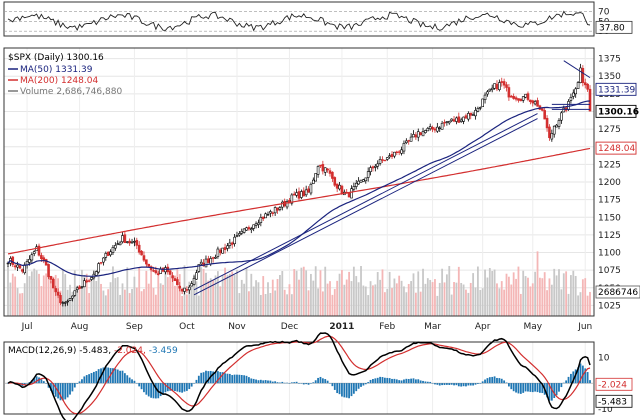  I want to click on macd-tick-label: -10, so click(605, 410).